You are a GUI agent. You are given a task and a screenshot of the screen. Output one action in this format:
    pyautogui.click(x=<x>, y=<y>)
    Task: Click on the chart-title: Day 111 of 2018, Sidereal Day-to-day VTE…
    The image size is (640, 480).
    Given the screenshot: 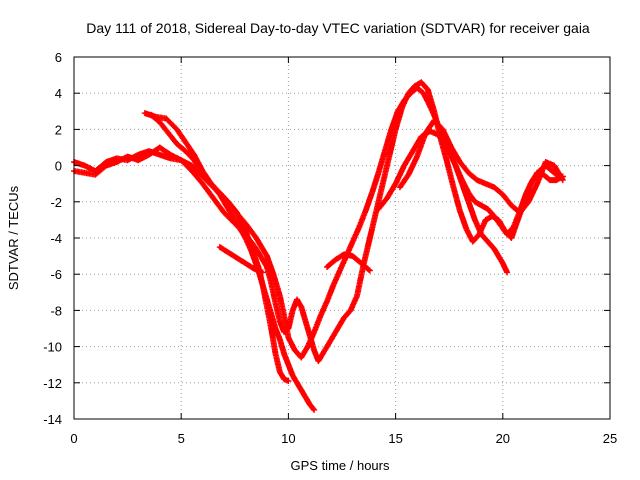 What is the action you would take?
    pyautogui.click(x=338, y=28)
    